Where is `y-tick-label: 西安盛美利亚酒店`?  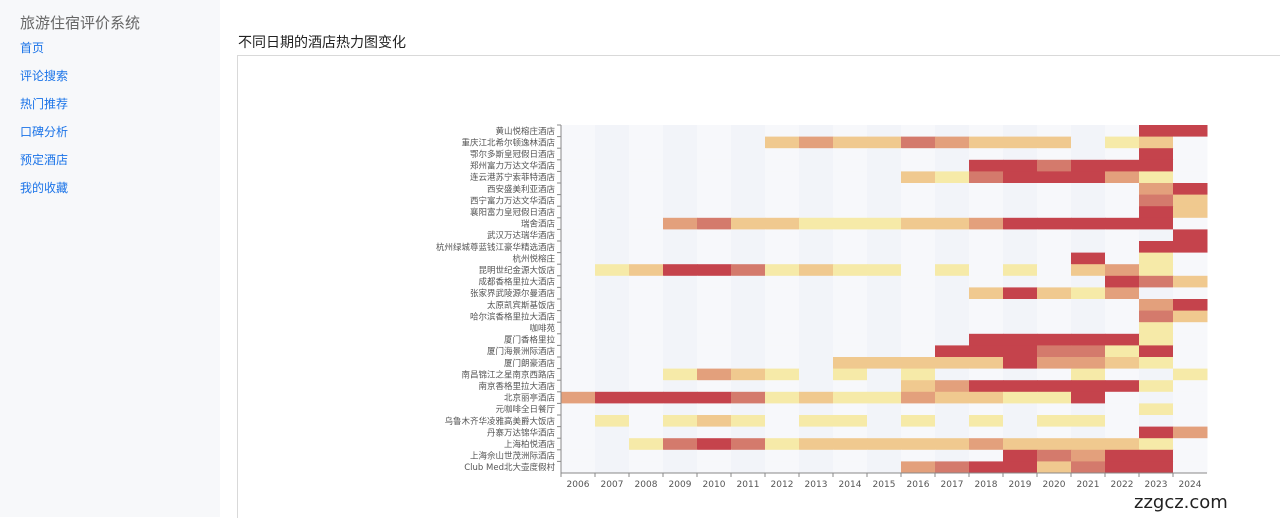
y-tick-label: 西安盛美利亚酒店 is located at coordinates (521, 189).